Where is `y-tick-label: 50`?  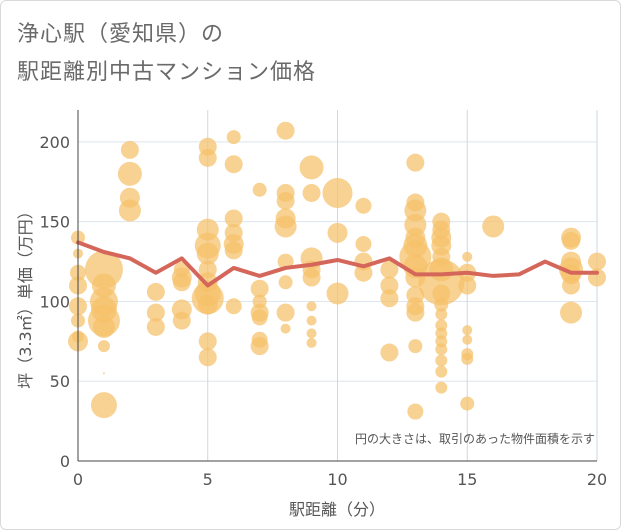 y-tick-label: 50 is located at coordinates (60, 381).